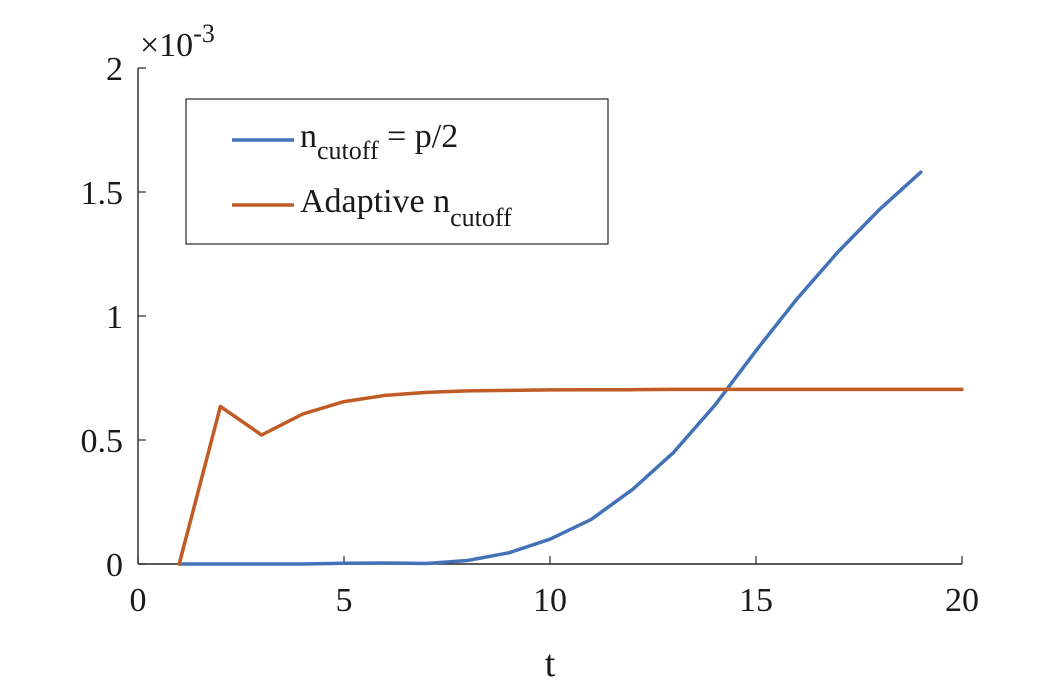 This screenshot has height=687, width=1062. What do you see at coordinates (114, 565) in the screenshot?
I see `y-tick-label: 0` at bounding box center [114, 565].